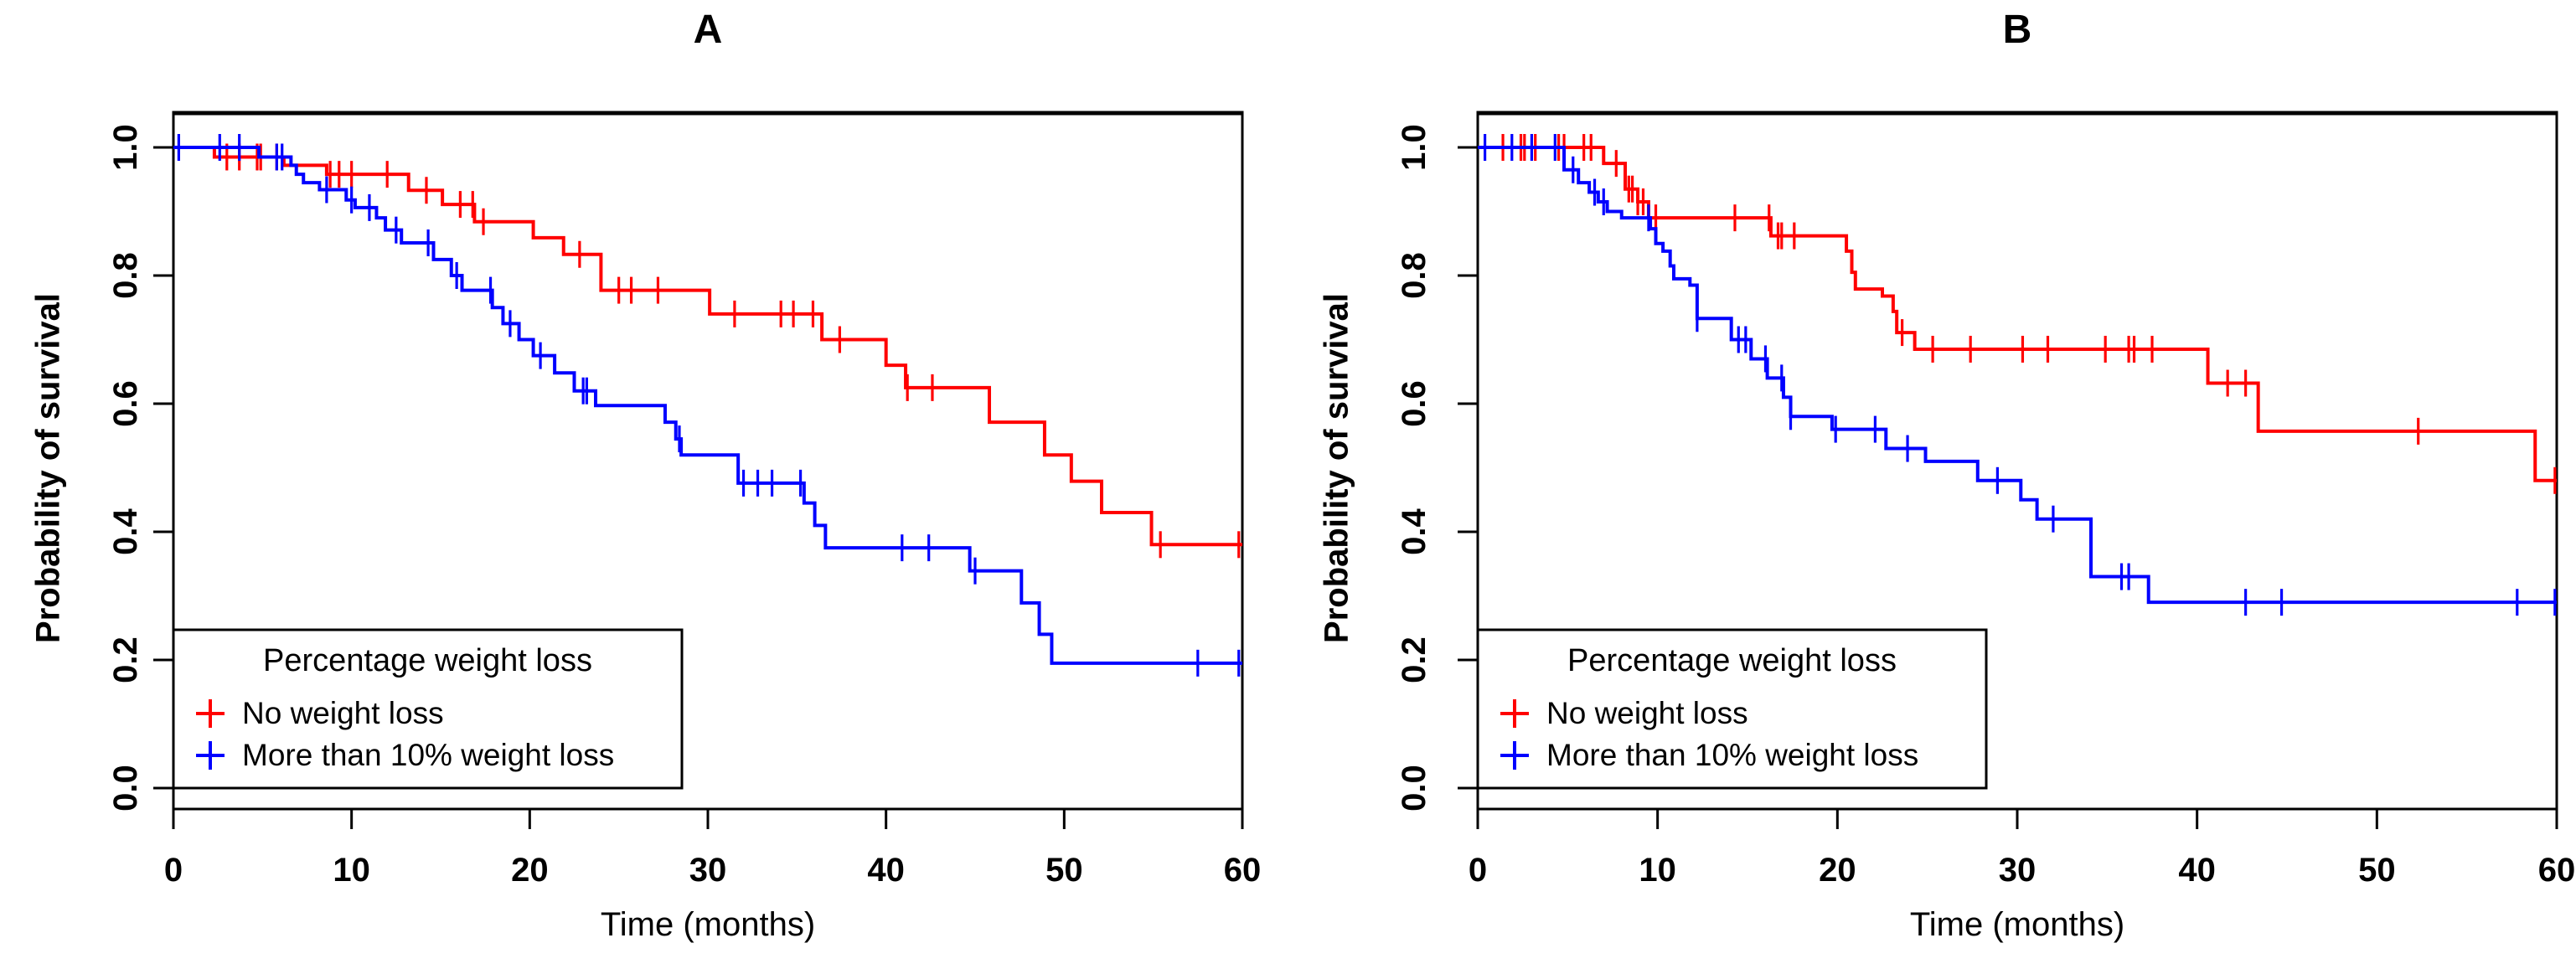 This screenshot has width=2576, height=974. Describe the element at coordinates (1647, 713) in the screenshot. I see `panel-b-legend-label-no-weight-loss: No weight loss` at that location.